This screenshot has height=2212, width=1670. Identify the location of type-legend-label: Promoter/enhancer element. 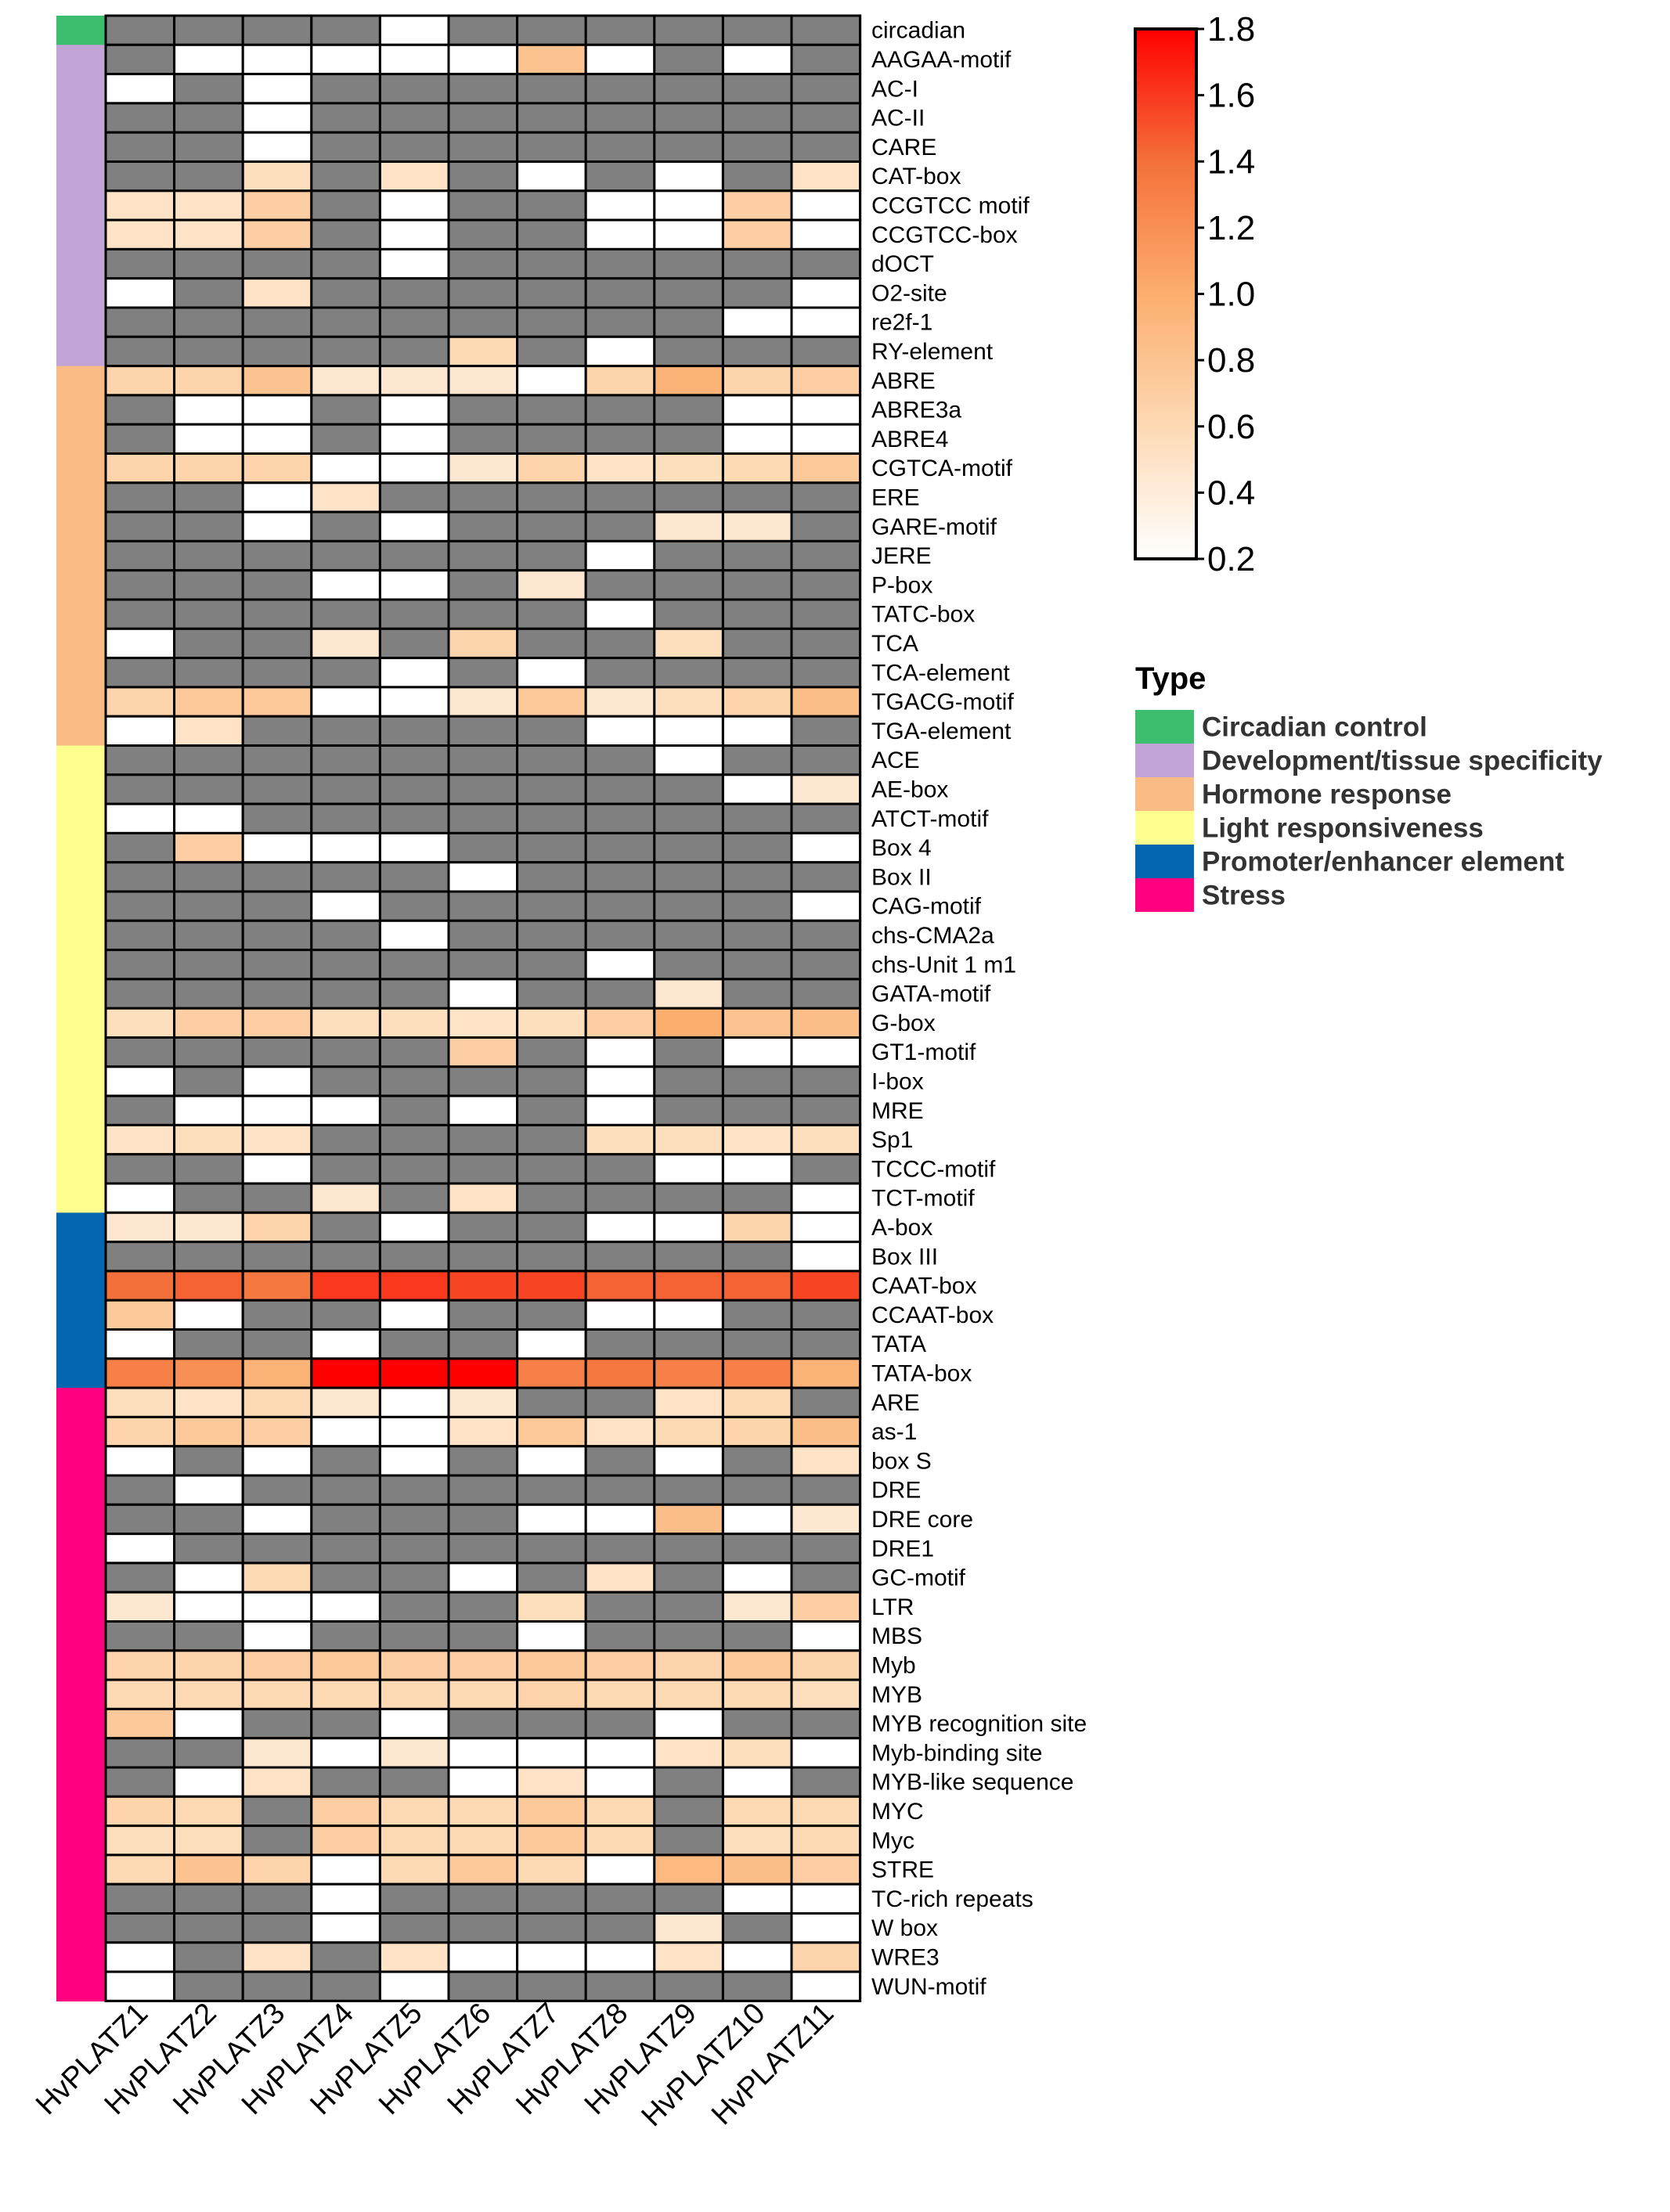
(1383, 862).